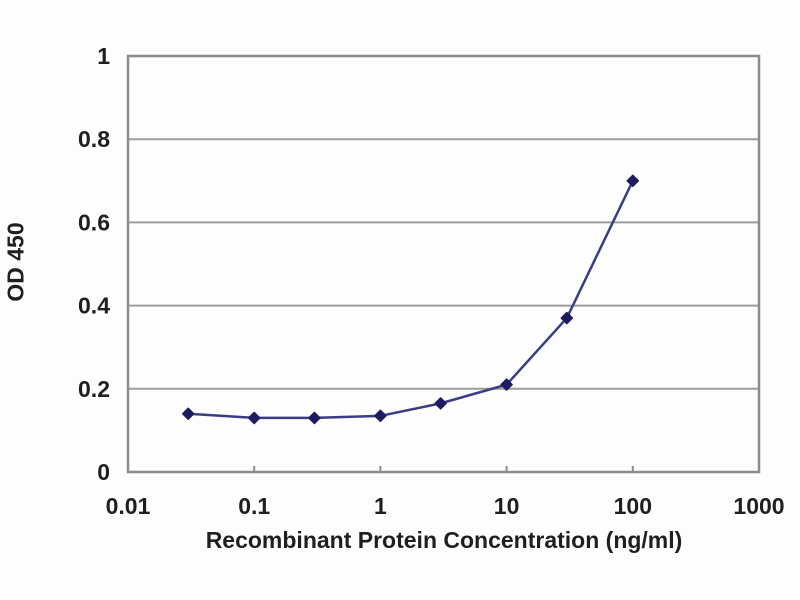 The width and height of the screenshot is (800, 600). Describe the element at coordinates (15, 262) in the screenshot. I see `y-axis-title: OD 450` at that location.